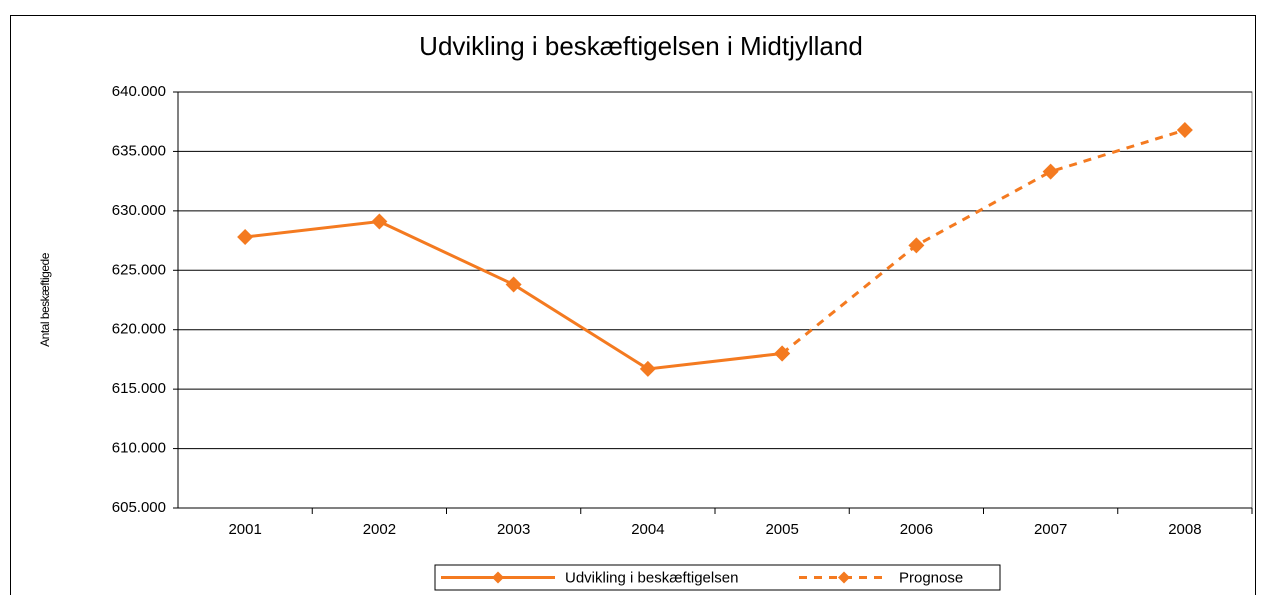 This screenshot has width=1261, height=595. Describe the element at coordinates (139, 388) in the screenshot. I see `y-tick-label: 615.000` at that location.